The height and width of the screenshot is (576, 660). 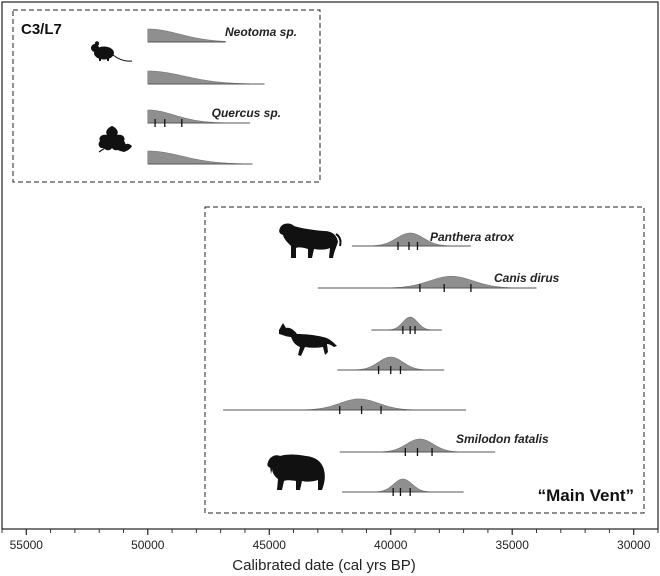 What do you see at coordinates (330, 540) in the screenshot?
I see `x-axis: 55000 50000 45000 40000 35000 30000` at bounding box center [330, 540].